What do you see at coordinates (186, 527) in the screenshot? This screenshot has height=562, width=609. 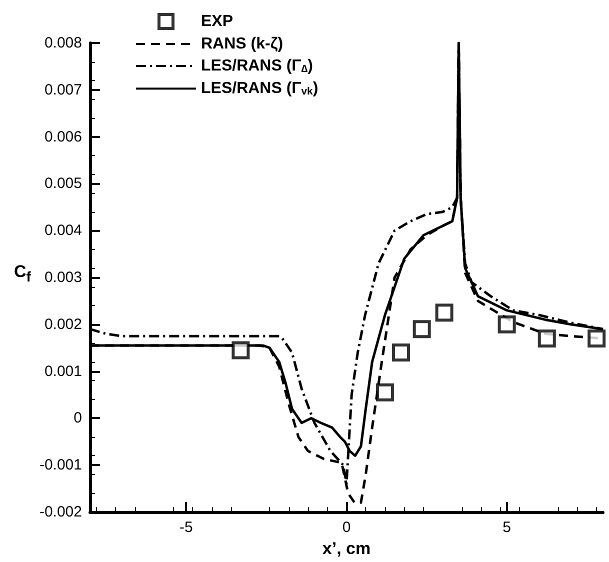 I see `x-tick-label: -5` at bounding box center [186, 527].